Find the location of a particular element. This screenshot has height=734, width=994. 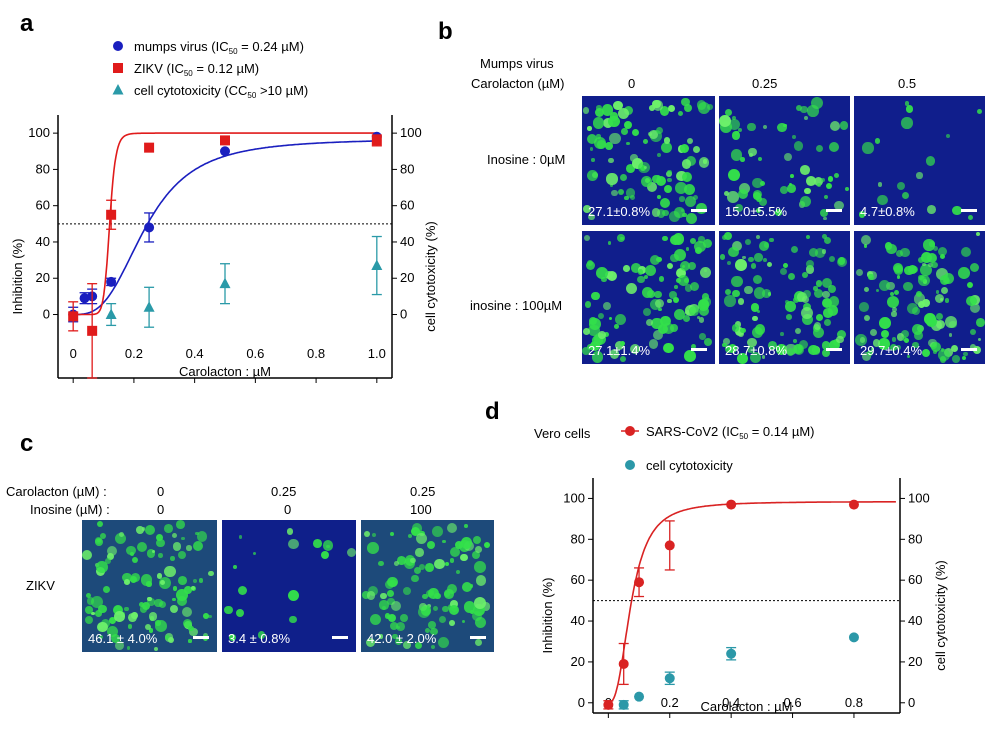

b-row-1: inosine : 100µM is located at coordinates (516, 305).